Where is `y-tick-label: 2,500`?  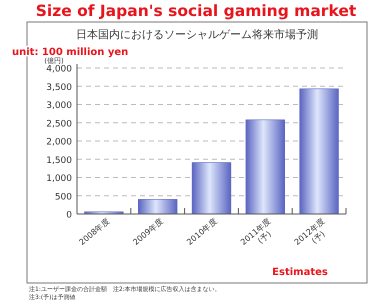 y-tick-label: 2,500 is located at coordinates (59, 124).